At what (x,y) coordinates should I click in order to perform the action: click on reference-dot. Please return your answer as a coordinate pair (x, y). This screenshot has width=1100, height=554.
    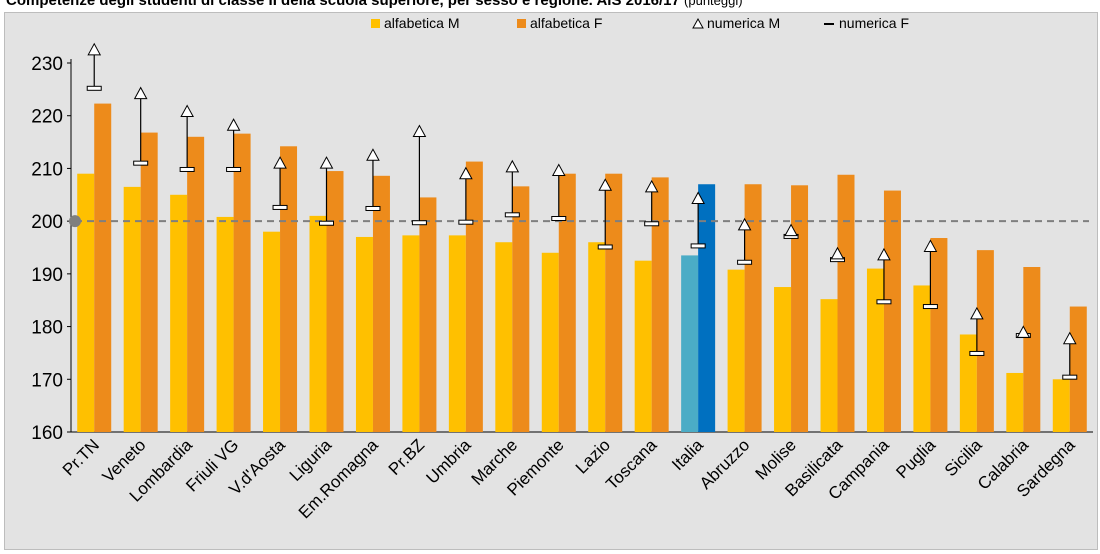
    Looking at the image, I should click on (75, 221).